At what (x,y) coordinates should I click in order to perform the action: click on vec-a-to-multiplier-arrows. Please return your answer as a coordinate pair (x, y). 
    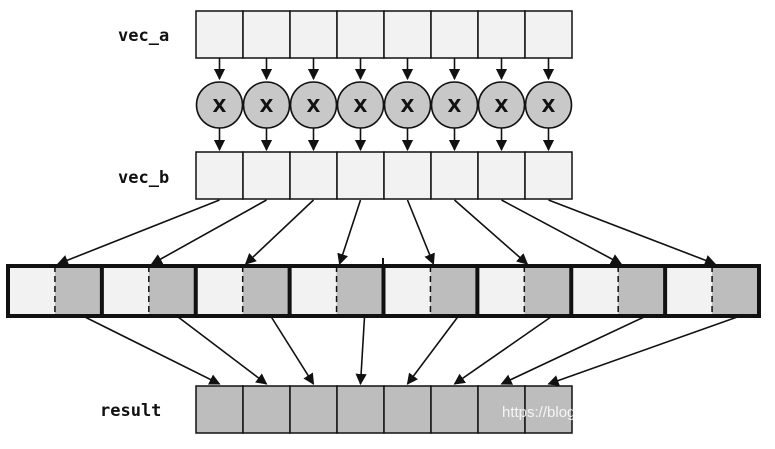
    Looking at the image, I should click on (384, 69).